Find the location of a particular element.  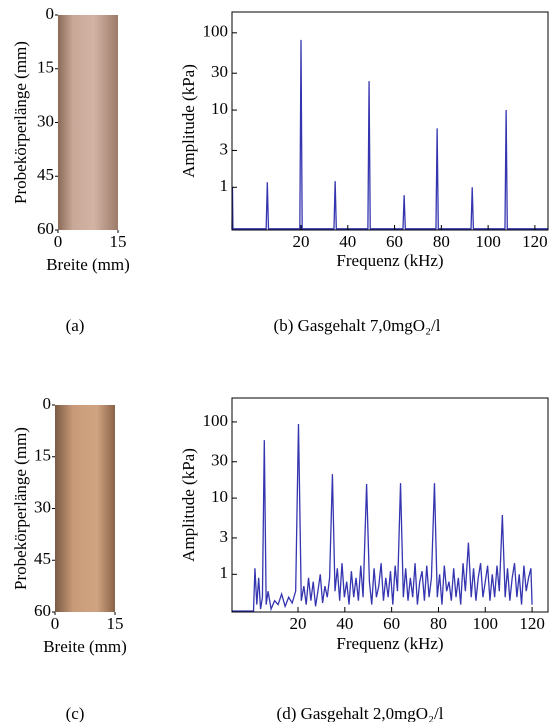

caption: (a) is located at coordinates (75, 325).